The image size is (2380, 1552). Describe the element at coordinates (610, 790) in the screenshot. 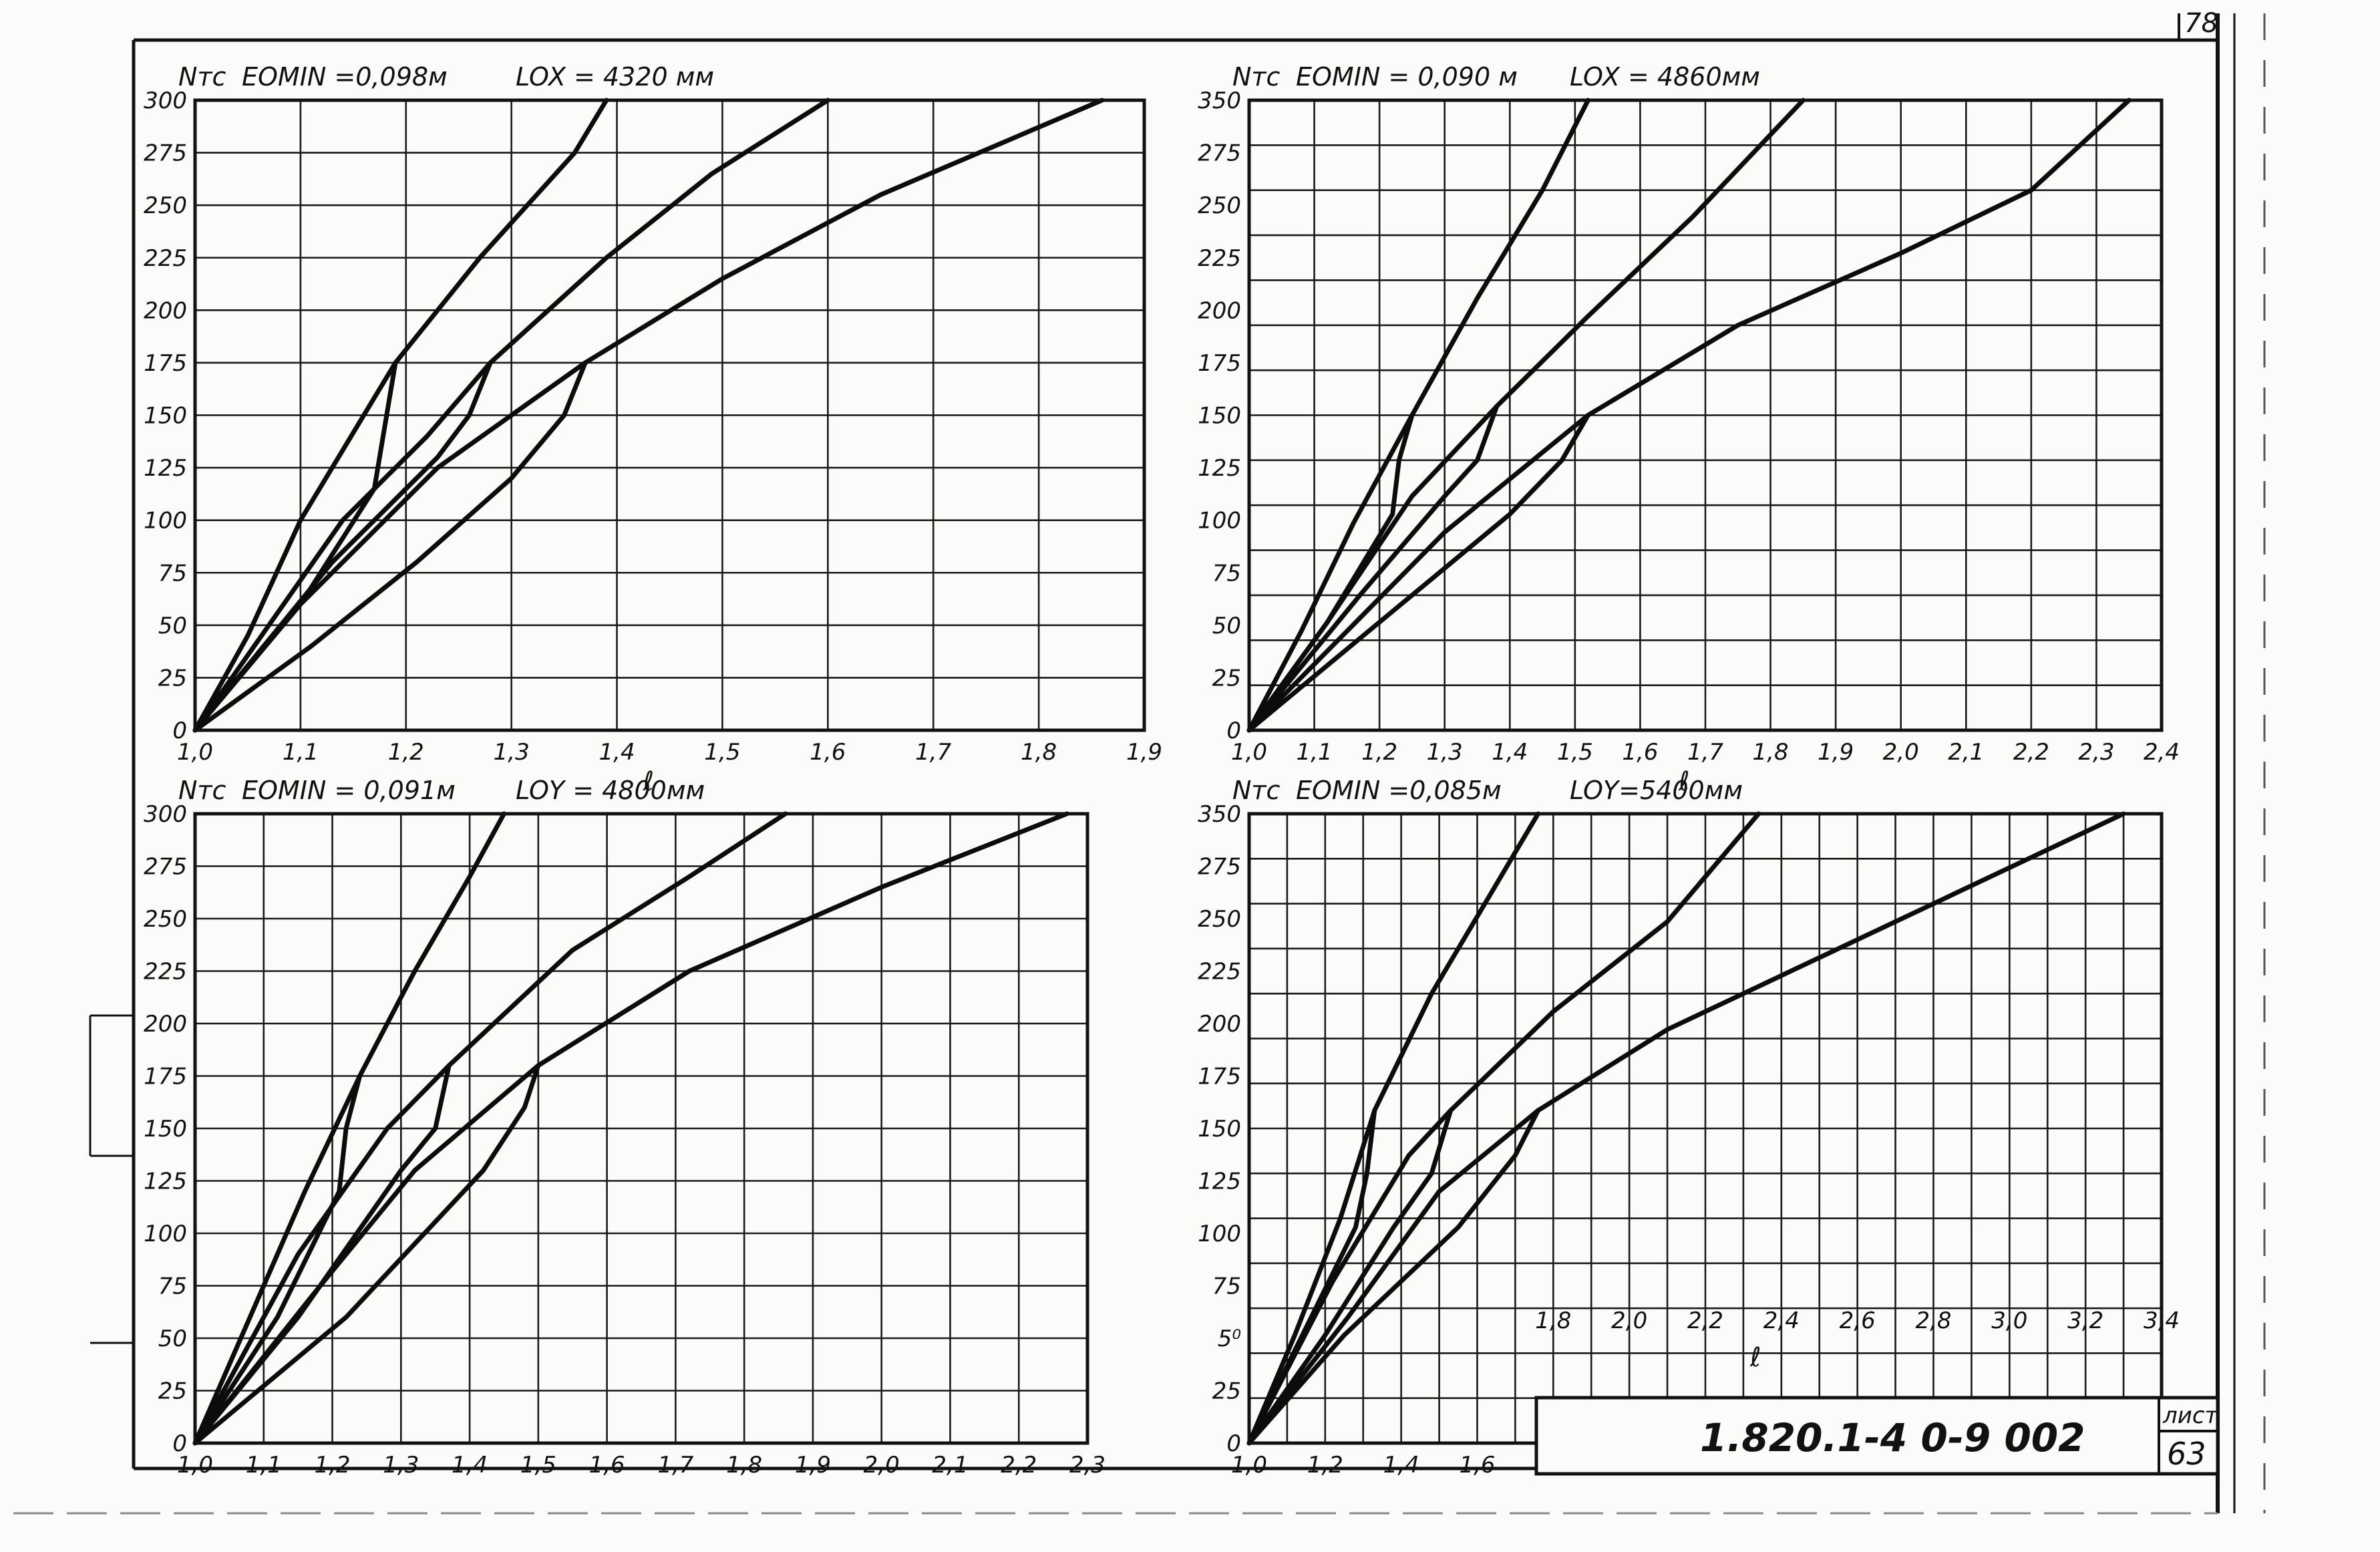

I see `header-length: LOY = 4800мм` at that location.